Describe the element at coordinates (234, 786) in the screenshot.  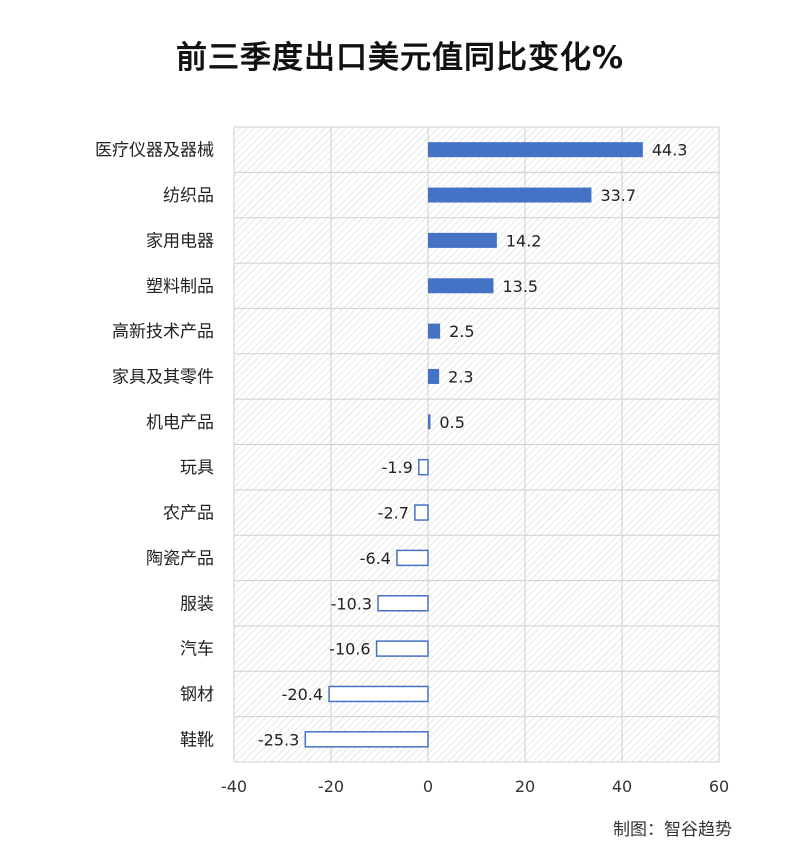
I see `x-tick-label: -40` at that location.